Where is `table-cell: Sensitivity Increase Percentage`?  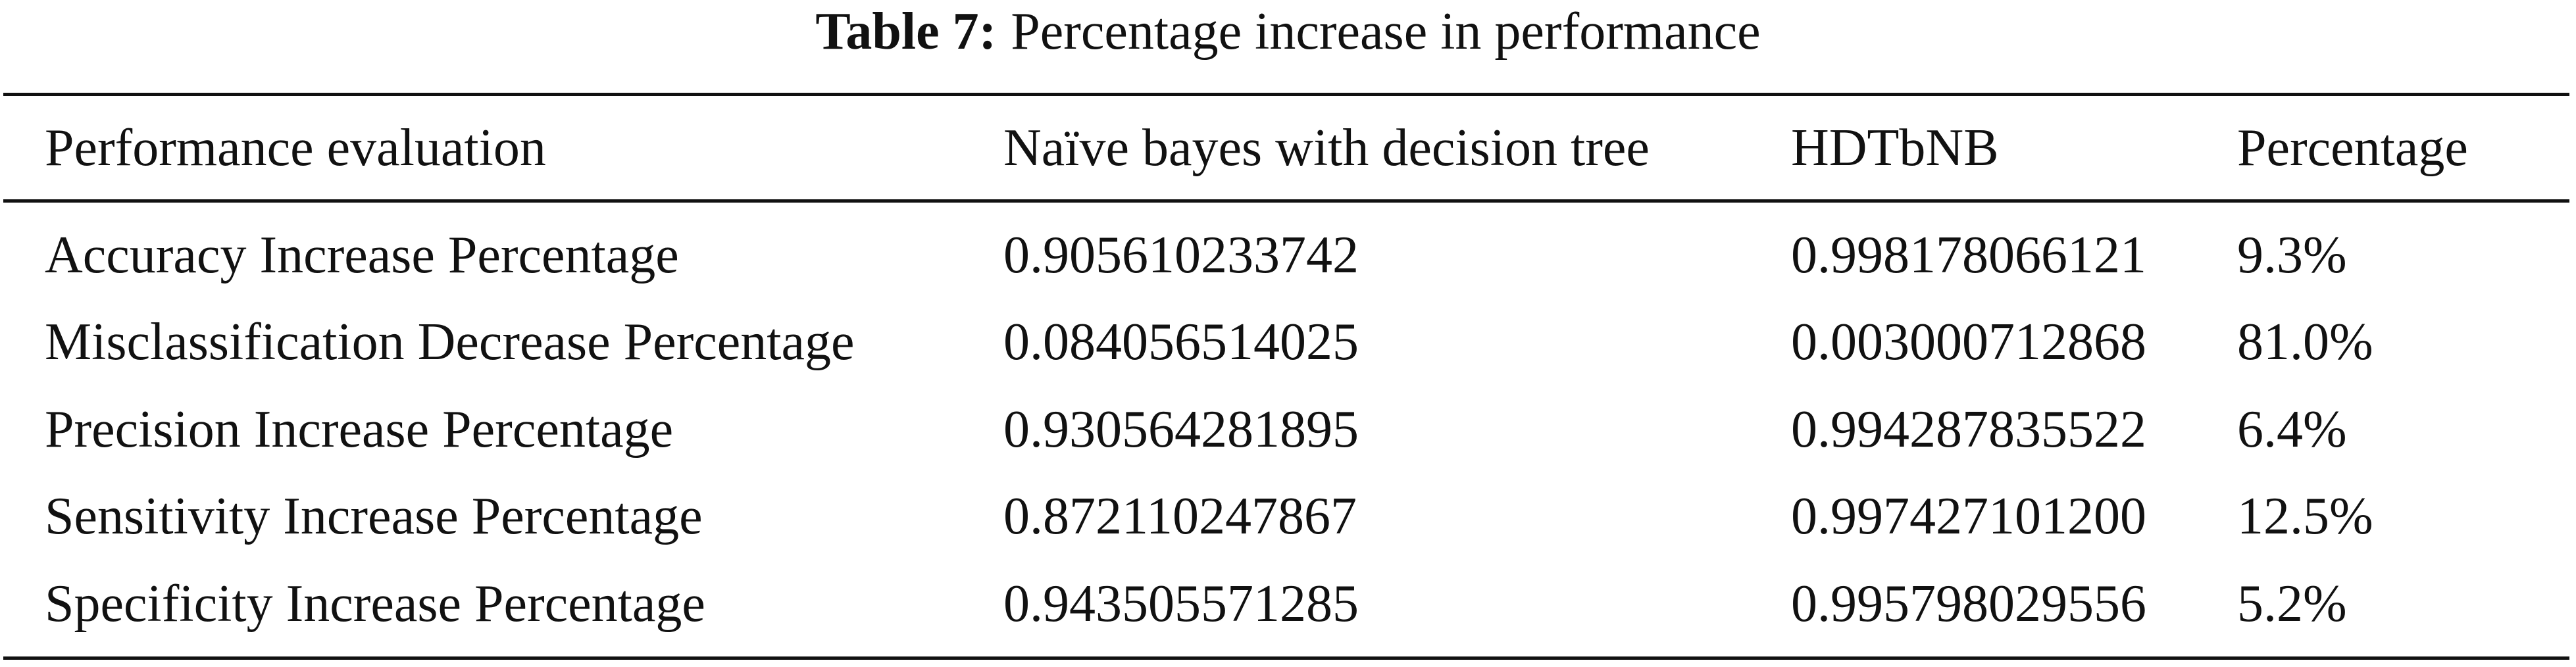 table-cell: Sensitivity Increase Percentage is located at coordinates (374, 516).